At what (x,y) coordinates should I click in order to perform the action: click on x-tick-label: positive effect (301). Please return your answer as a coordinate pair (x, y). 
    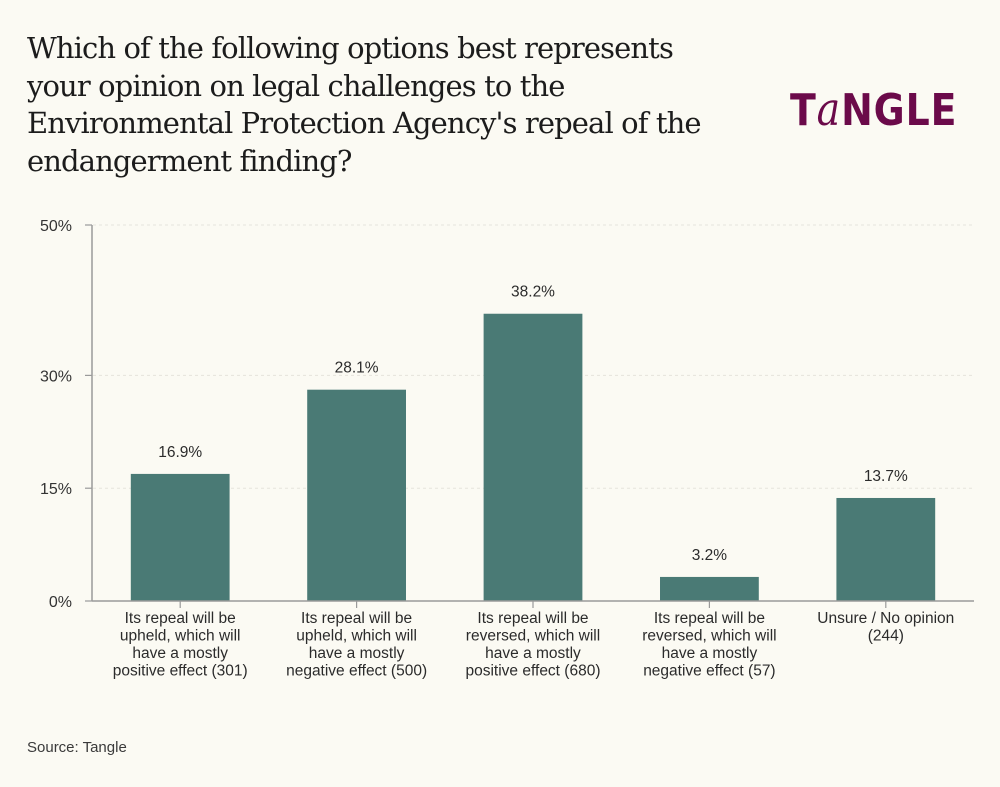
    Looking at the image, I should click on (180, 671).